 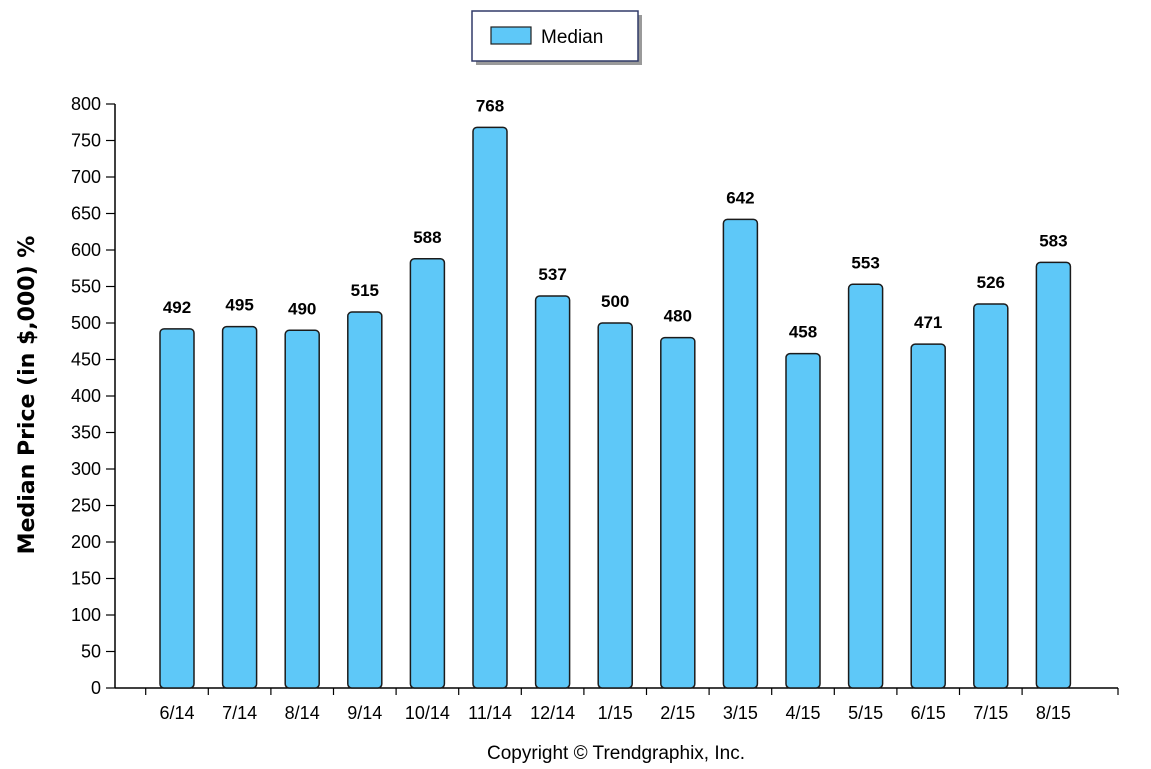 I want to click on y-tick-label: 800, so click(x=86, y=104).